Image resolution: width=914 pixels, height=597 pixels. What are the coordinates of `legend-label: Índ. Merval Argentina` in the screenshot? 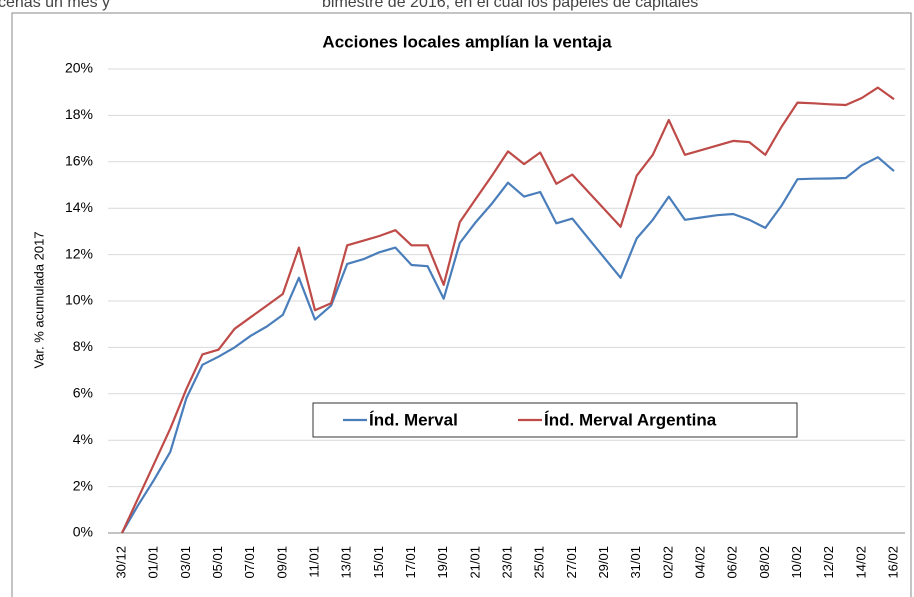 It's located at (630, 419).